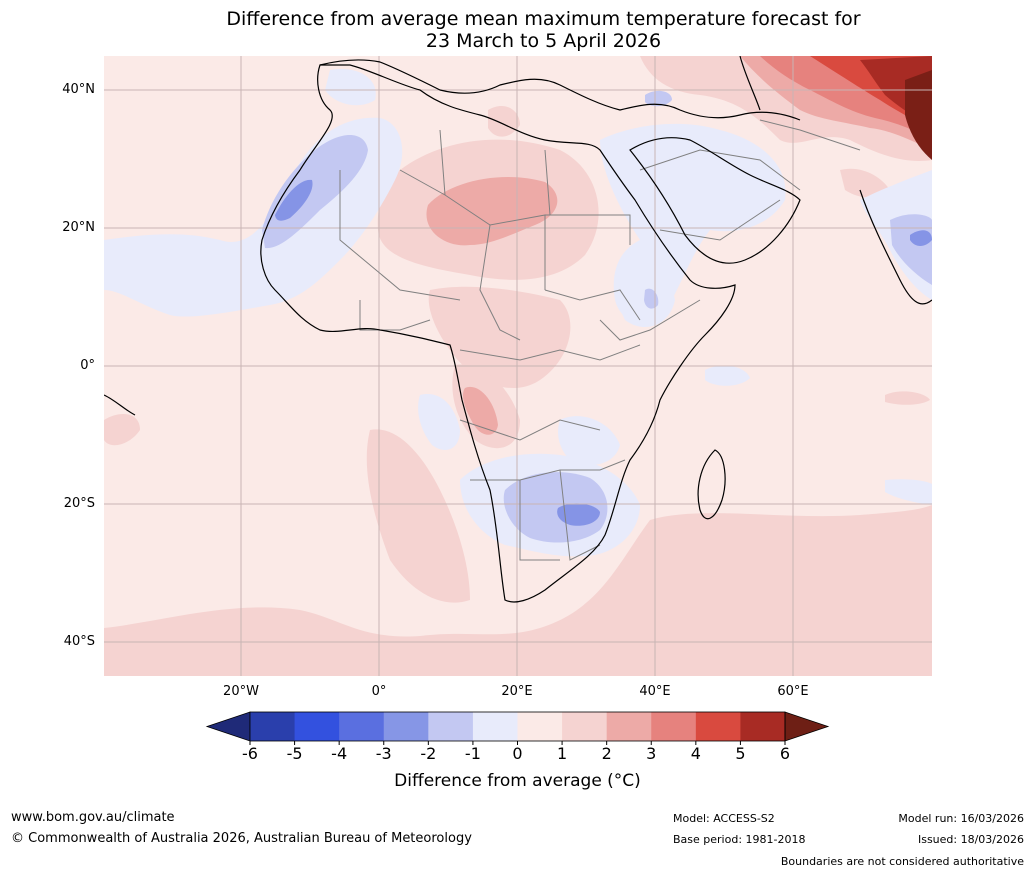  Describe the element at coordinates (740, 753) in the screenshot. I see `colorbar-tick-label: 5` at that location.